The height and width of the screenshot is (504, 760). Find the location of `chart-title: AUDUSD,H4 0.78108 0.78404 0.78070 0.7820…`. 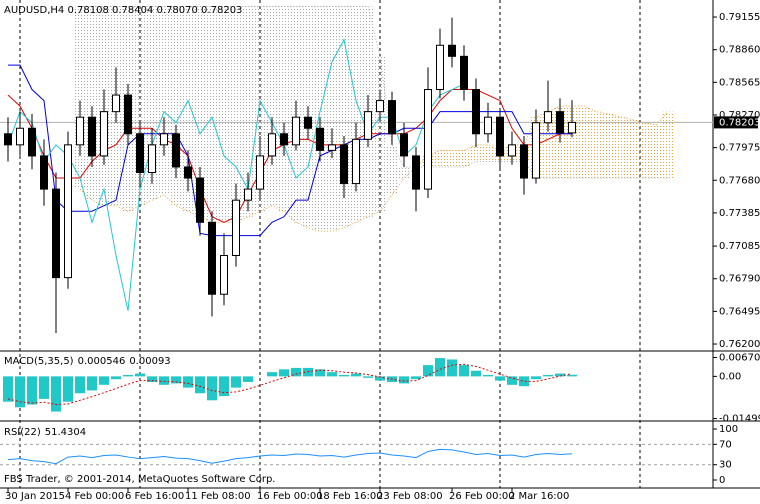

chart-title: AUDUSD,H4 0.78108 0.78404 0.78070 0.7820… is located at coordinates (123, 10).